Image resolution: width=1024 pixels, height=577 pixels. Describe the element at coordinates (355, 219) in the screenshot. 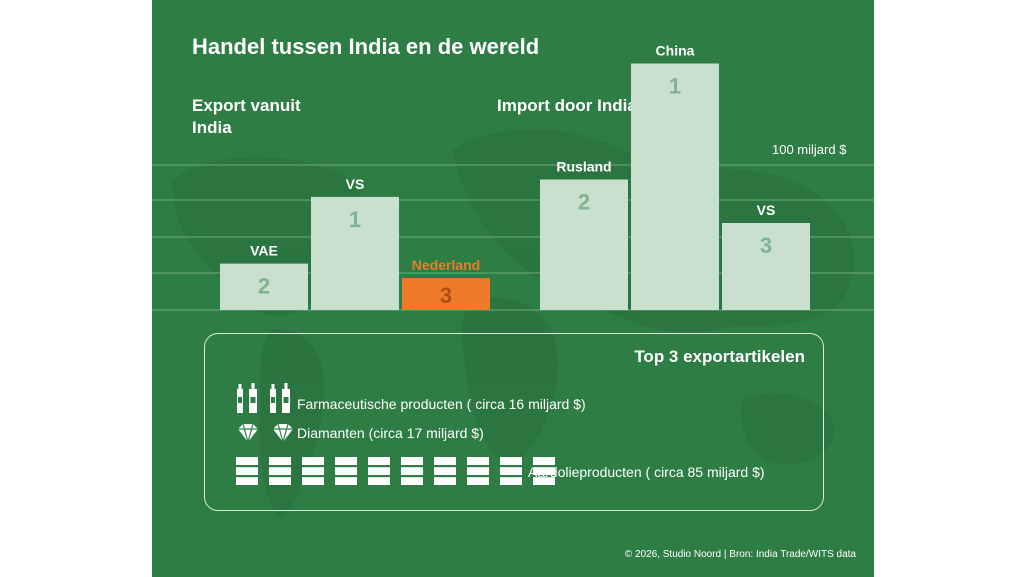

I see `export-rank-vs: 1` at that location.